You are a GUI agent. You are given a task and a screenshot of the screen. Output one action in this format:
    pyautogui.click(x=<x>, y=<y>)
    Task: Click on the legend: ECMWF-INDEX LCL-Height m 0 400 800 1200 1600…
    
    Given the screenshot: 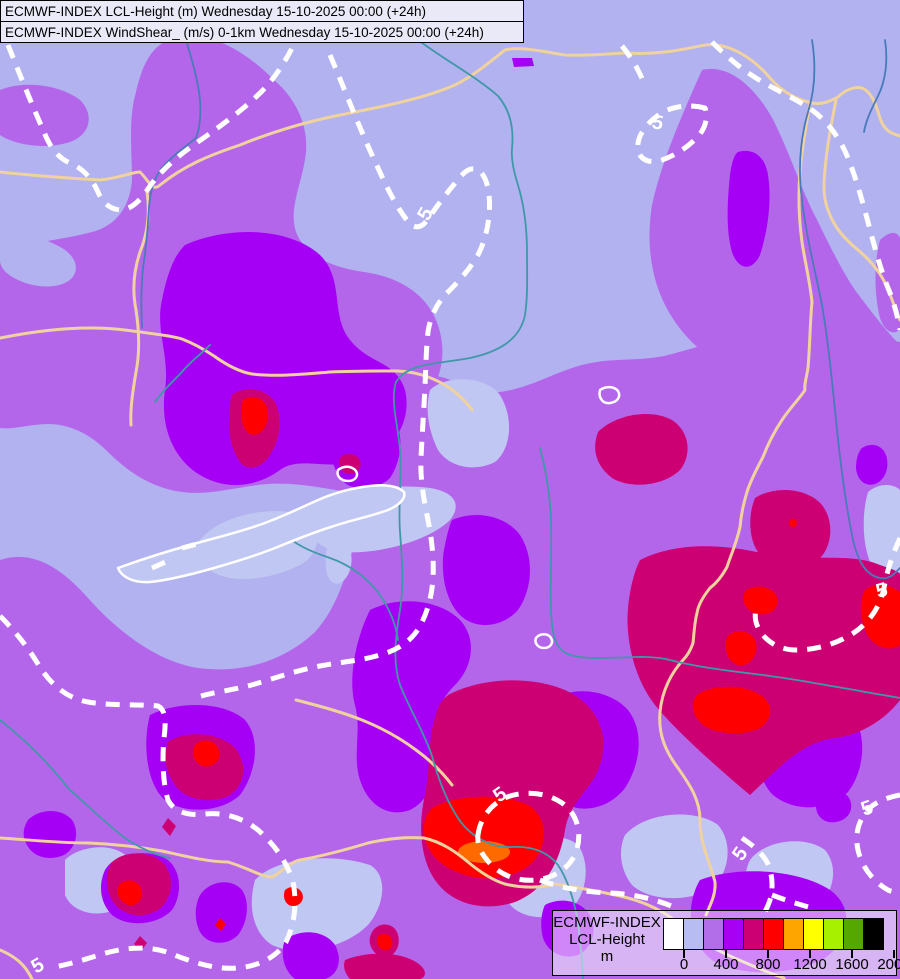 What is the action you would take?
    pyautogui.click(x=726, y=943)
    